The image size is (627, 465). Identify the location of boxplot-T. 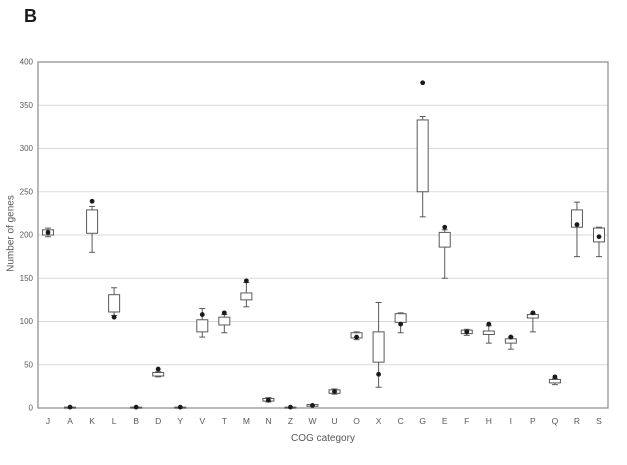
(224, 322).